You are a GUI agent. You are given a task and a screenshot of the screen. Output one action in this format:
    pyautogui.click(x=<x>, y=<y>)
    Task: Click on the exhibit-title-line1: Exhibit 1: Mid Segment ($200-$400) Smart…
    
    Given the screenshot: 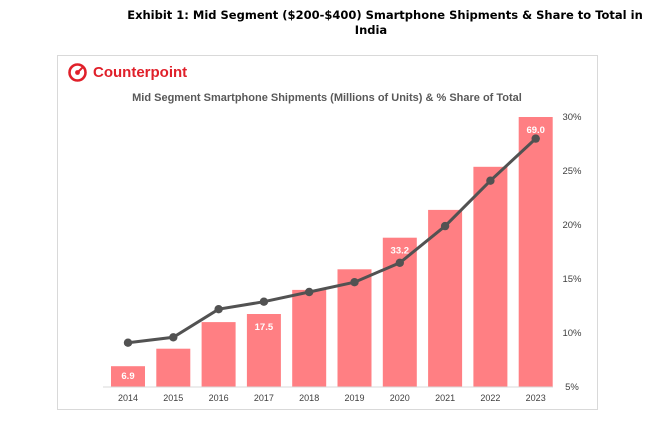 What is the action you would take?
    pyautogui.click(x=385, y=15)
    